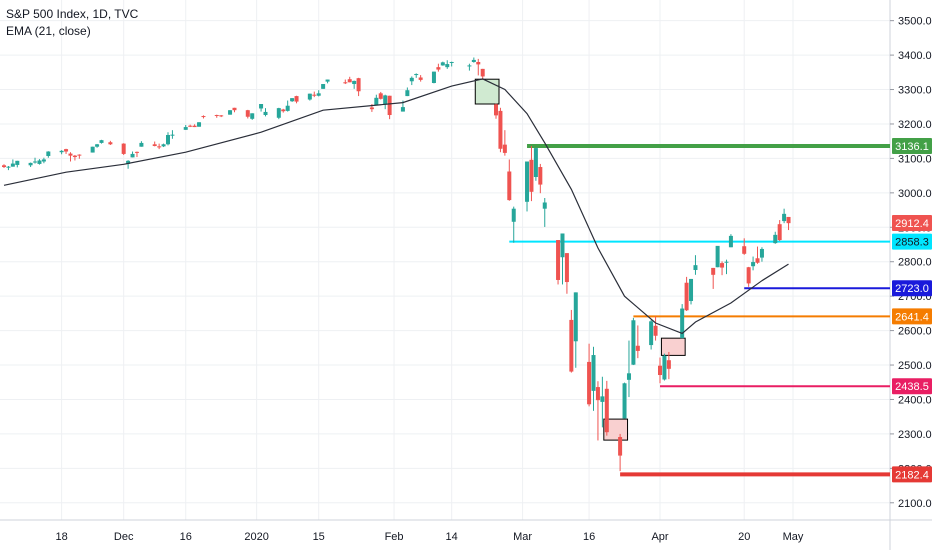 The height and width of the screenshot is (555, 932). What do you see at coordinates (912, 224) in the screenshot?
I see `price-label-2912.4: 2912.4` at bounding box center [912, 224].